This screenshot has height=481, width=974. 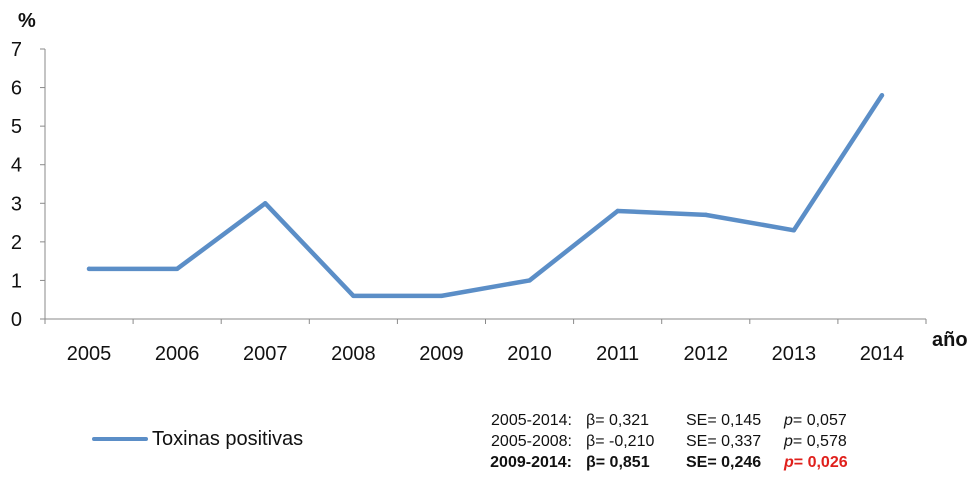 I want to click on x-tick-label: 2006, so click(x=177, y=354).